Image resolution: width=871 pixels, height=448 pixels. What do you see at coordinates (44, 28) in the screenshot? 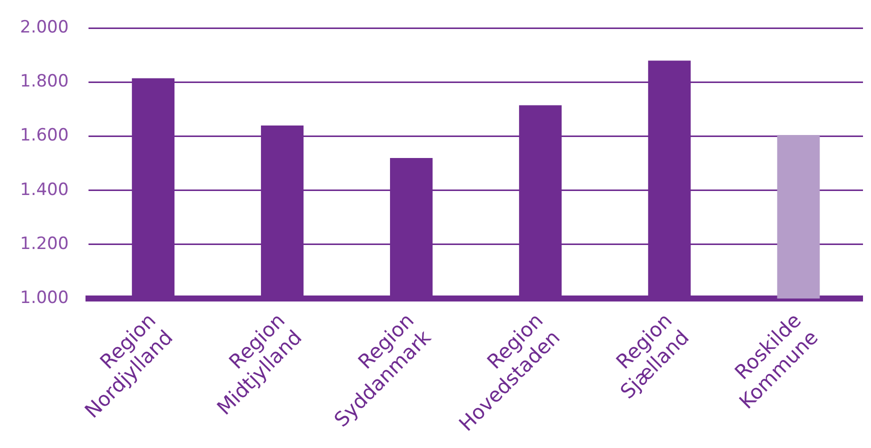
I see `y-tick-label: 2.000` at bounding box center [44, 28].